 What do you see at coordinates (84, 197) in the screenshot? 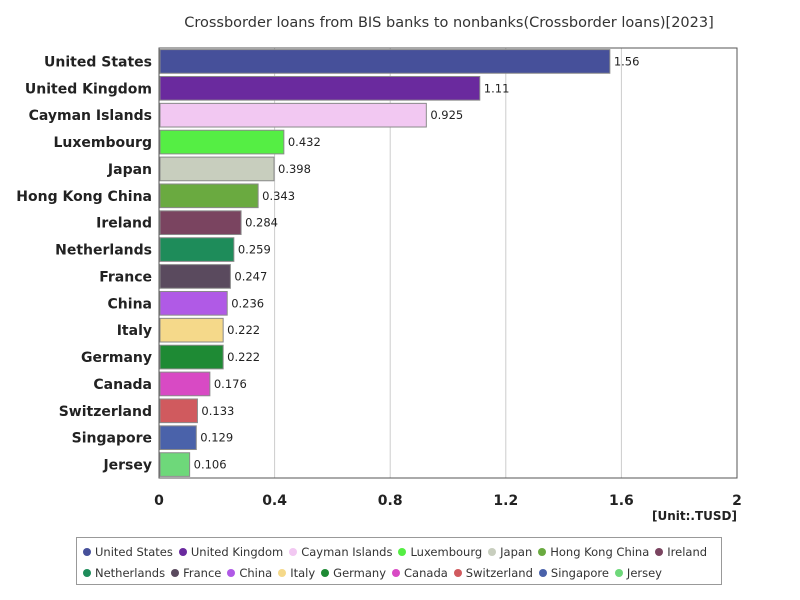
I see `category-label: Hong Kong China` at bounding box center [84, 197].